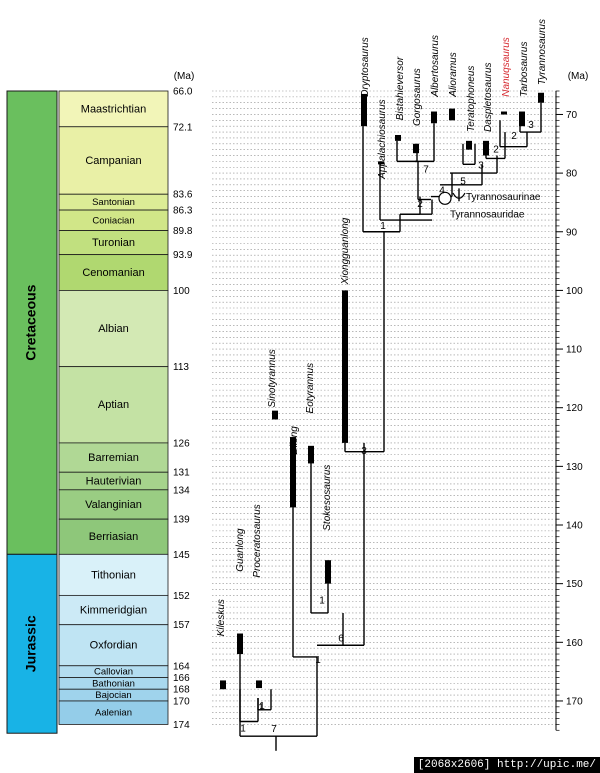  I want to click on stage-label-aptian: Aptian, so click(113, 405).